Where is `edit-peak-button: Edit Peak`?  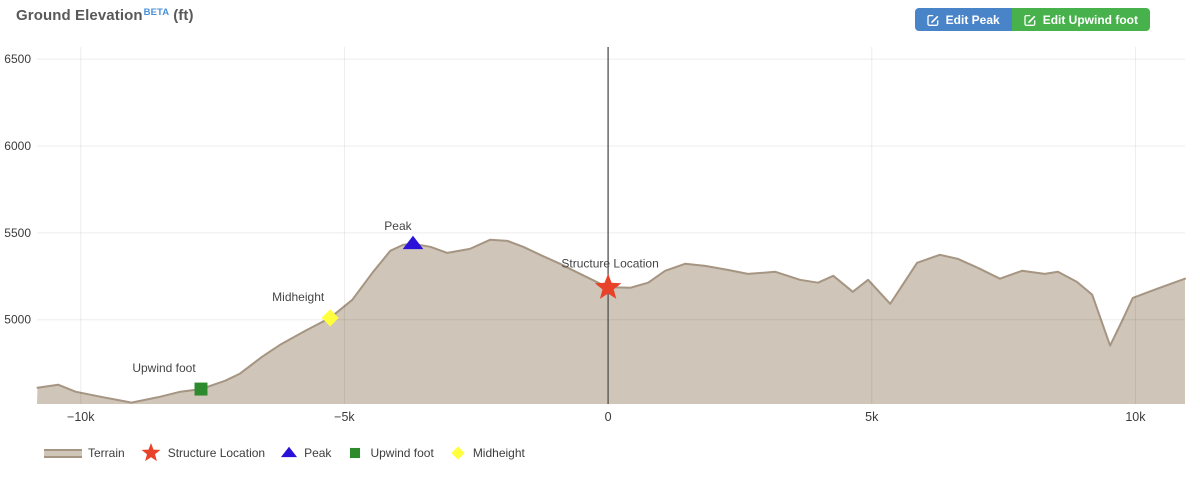
edit-peak-button: Edit Peak is located at coordinates (963, 19).